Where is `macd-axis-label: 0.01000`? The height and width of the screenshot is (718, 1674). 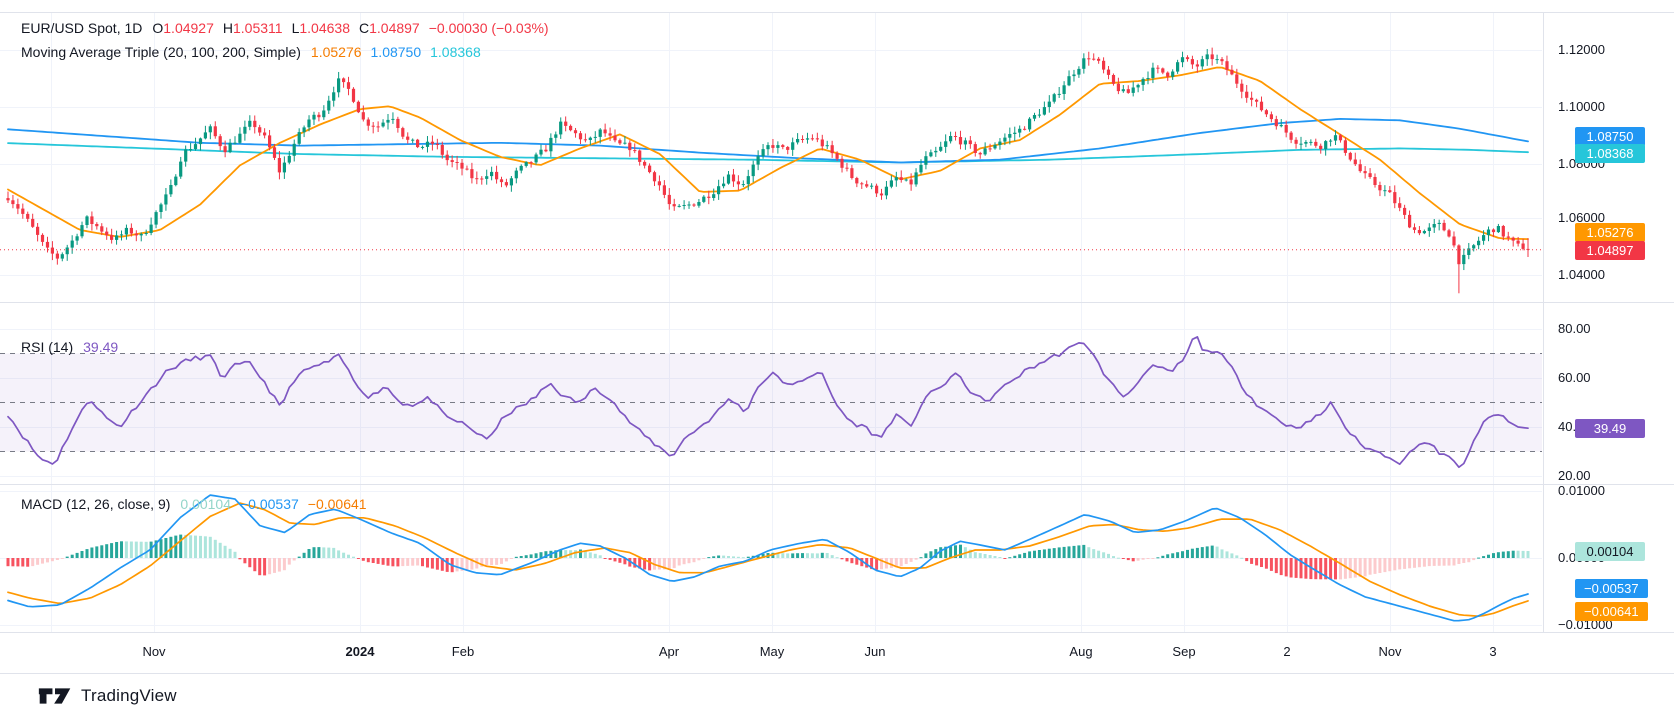 macd-axis-label: 0.01000 is located at coordinates (1581, 490).